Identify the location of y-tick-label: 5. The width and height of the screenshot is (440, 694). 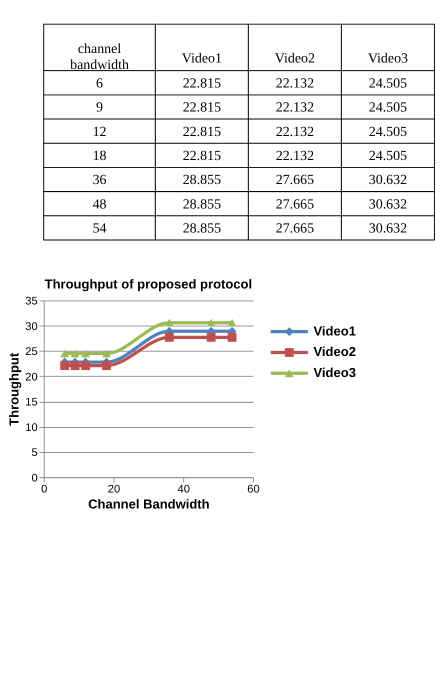
(34, 453).